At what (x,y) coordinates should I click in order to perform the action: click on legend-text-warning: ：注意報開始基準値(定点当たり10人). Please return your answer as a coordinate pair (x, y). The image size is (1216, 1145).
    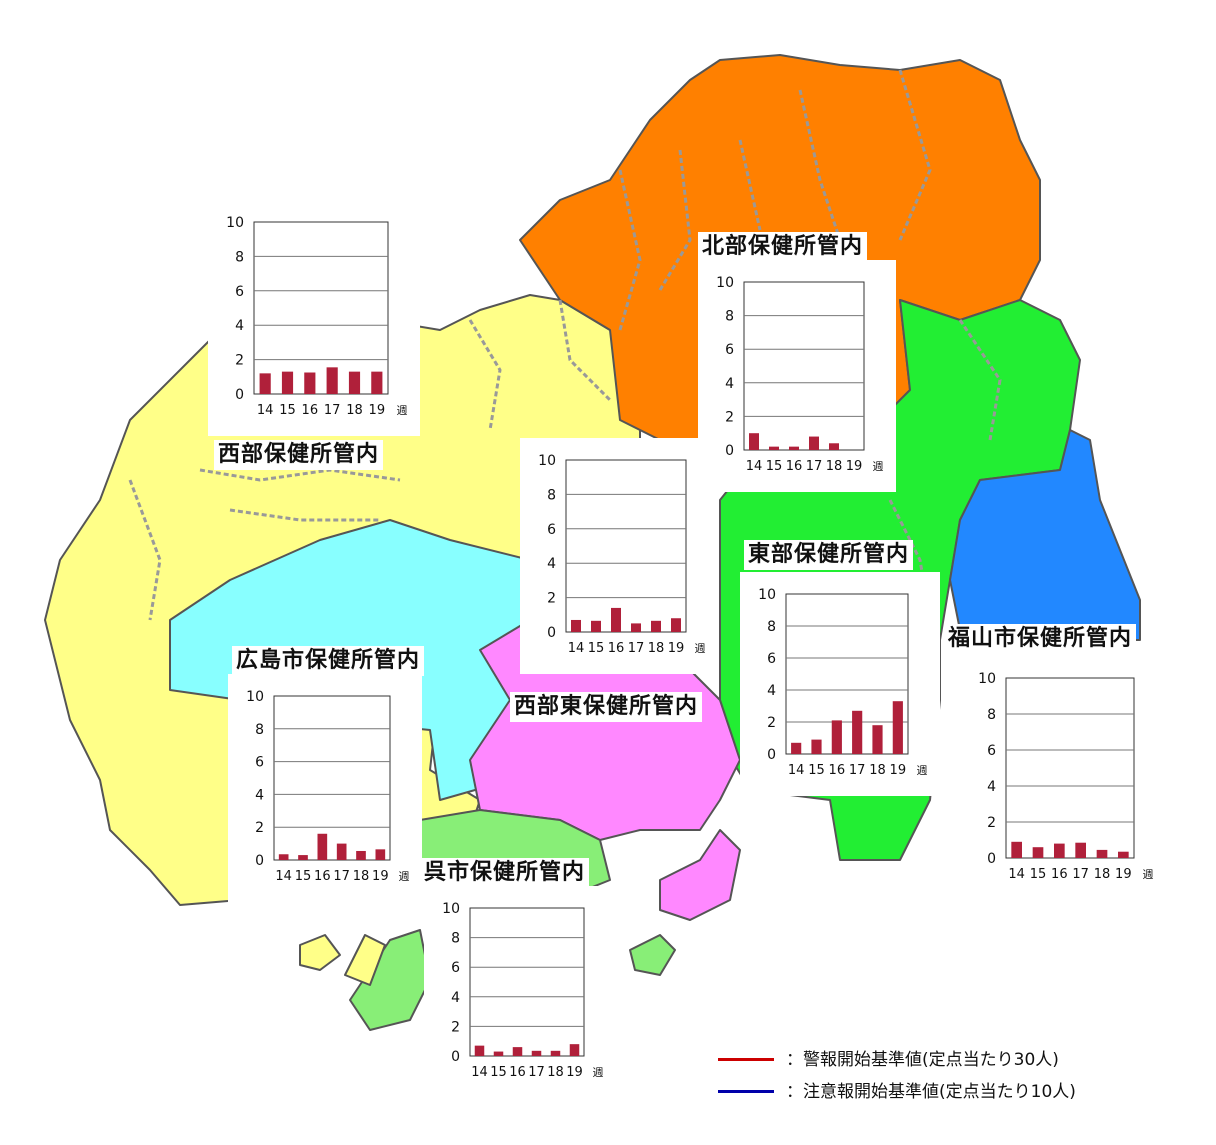
    Looking at the image, I should click on (931, 1092).